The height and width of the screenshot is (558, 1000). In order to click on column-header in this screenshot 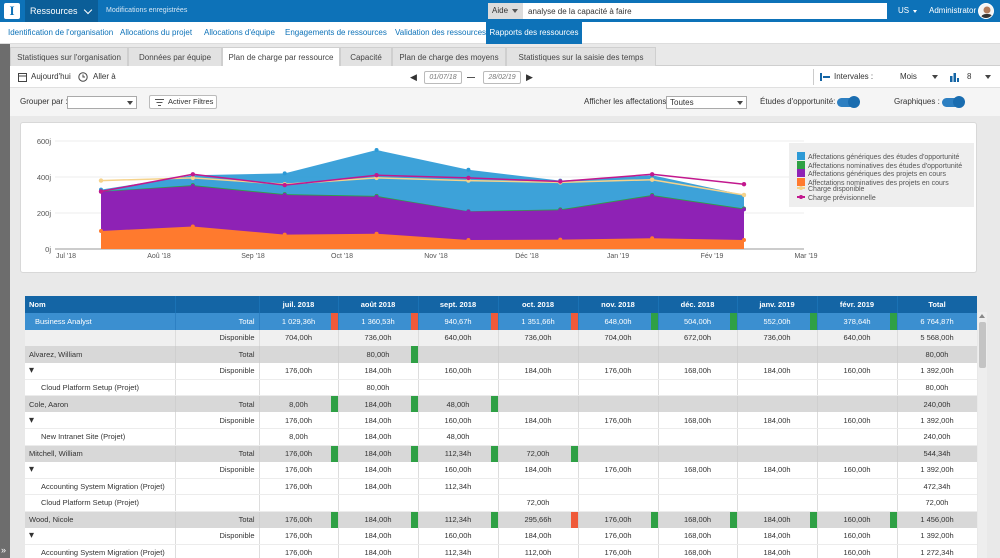, I will do `click(217, 304)`.